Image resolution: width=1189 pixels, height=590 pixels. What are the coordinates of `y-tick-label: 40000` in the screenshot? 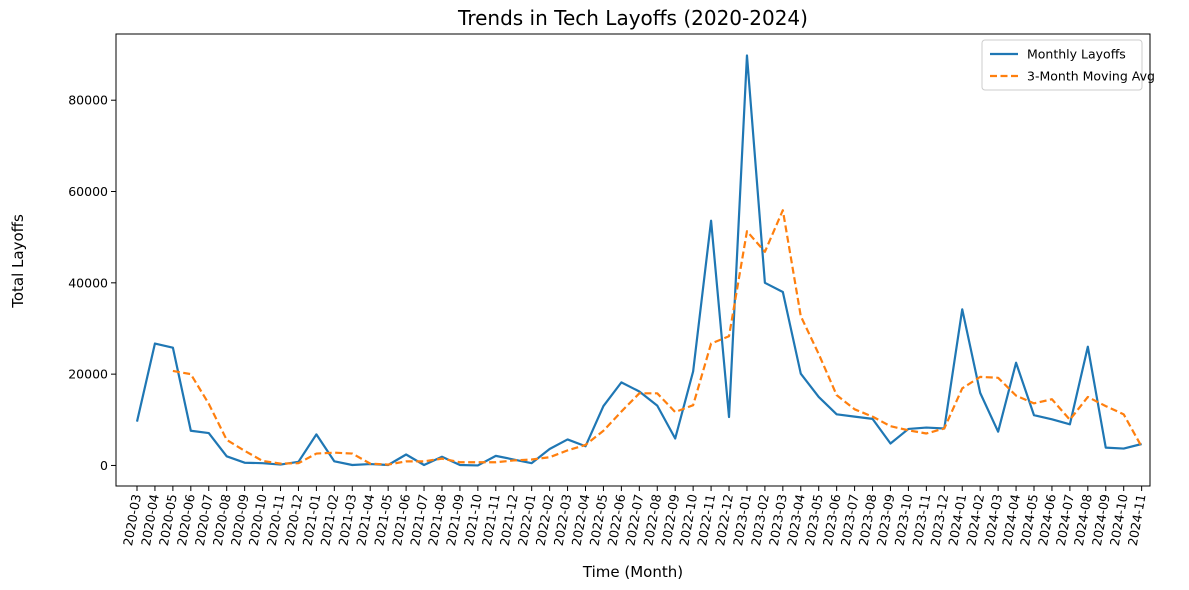 It's located at (88, 282).